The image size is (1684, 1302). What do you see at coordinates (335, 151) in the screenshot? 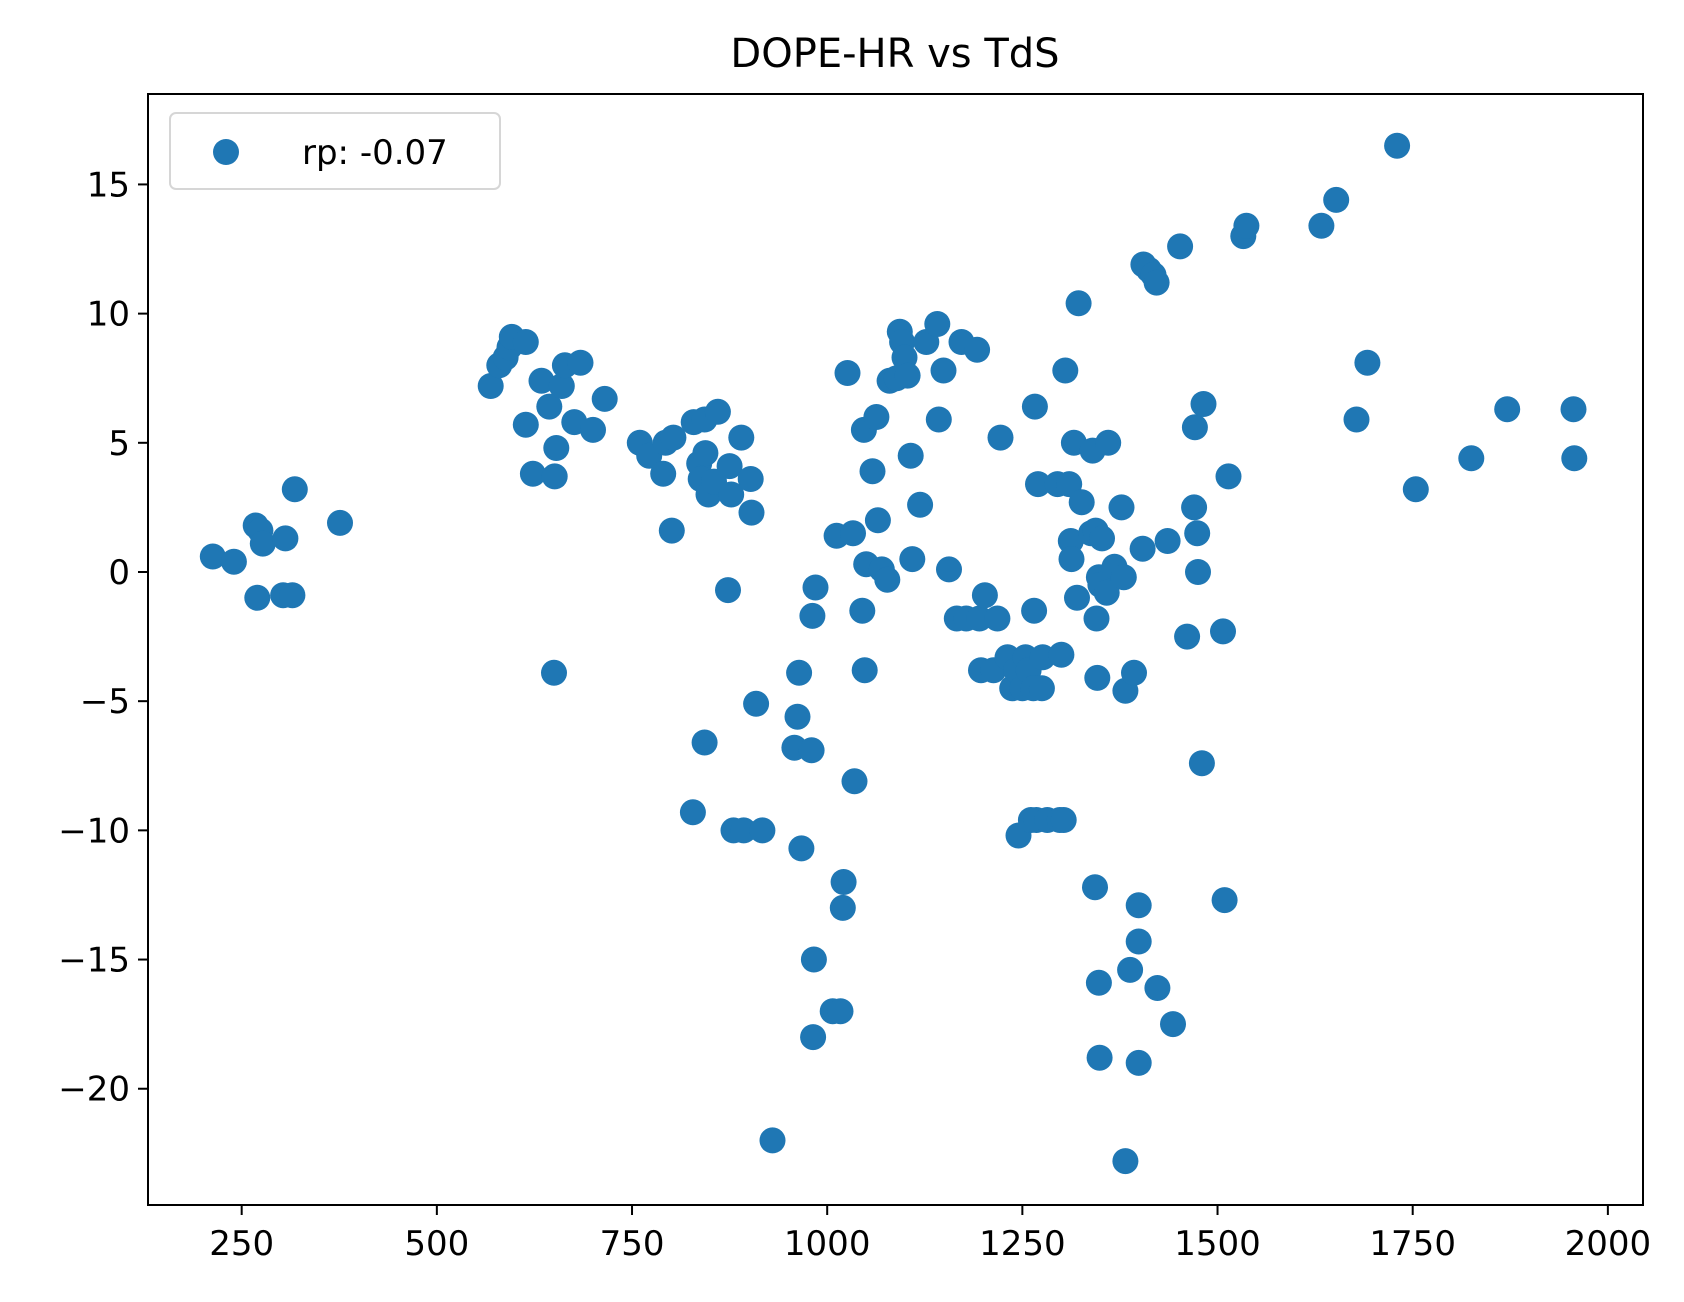
I see `legend: rp: -0.07` at bounding box center [335, 151].